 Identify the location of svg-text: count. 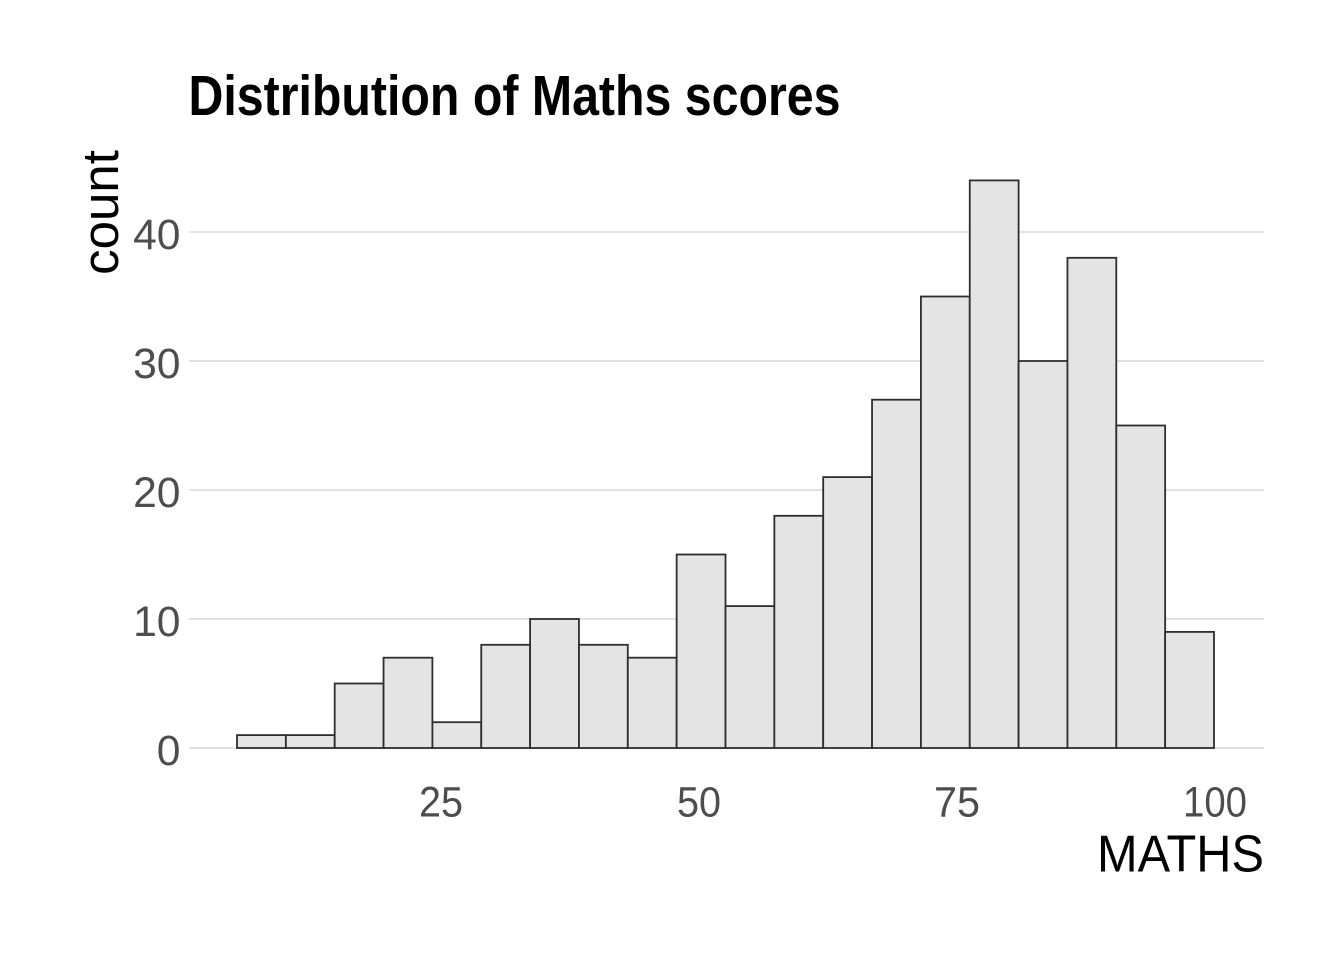
(100, 212).